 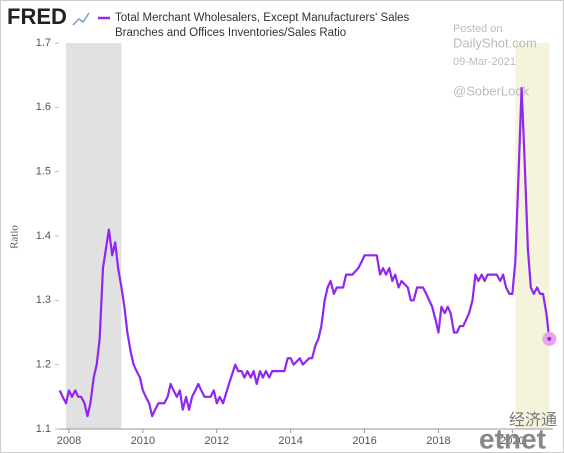 What do you see at coordinates (143, 441) in the screenshot?
I see `x-tick-label: 2010` at bounding box center [143, 441].